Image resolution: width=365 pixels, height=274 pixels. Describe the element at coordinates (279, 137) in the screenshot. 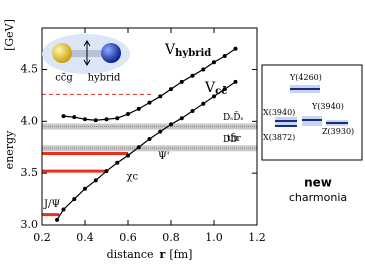

I see `state-label: X(3872)` at that location.